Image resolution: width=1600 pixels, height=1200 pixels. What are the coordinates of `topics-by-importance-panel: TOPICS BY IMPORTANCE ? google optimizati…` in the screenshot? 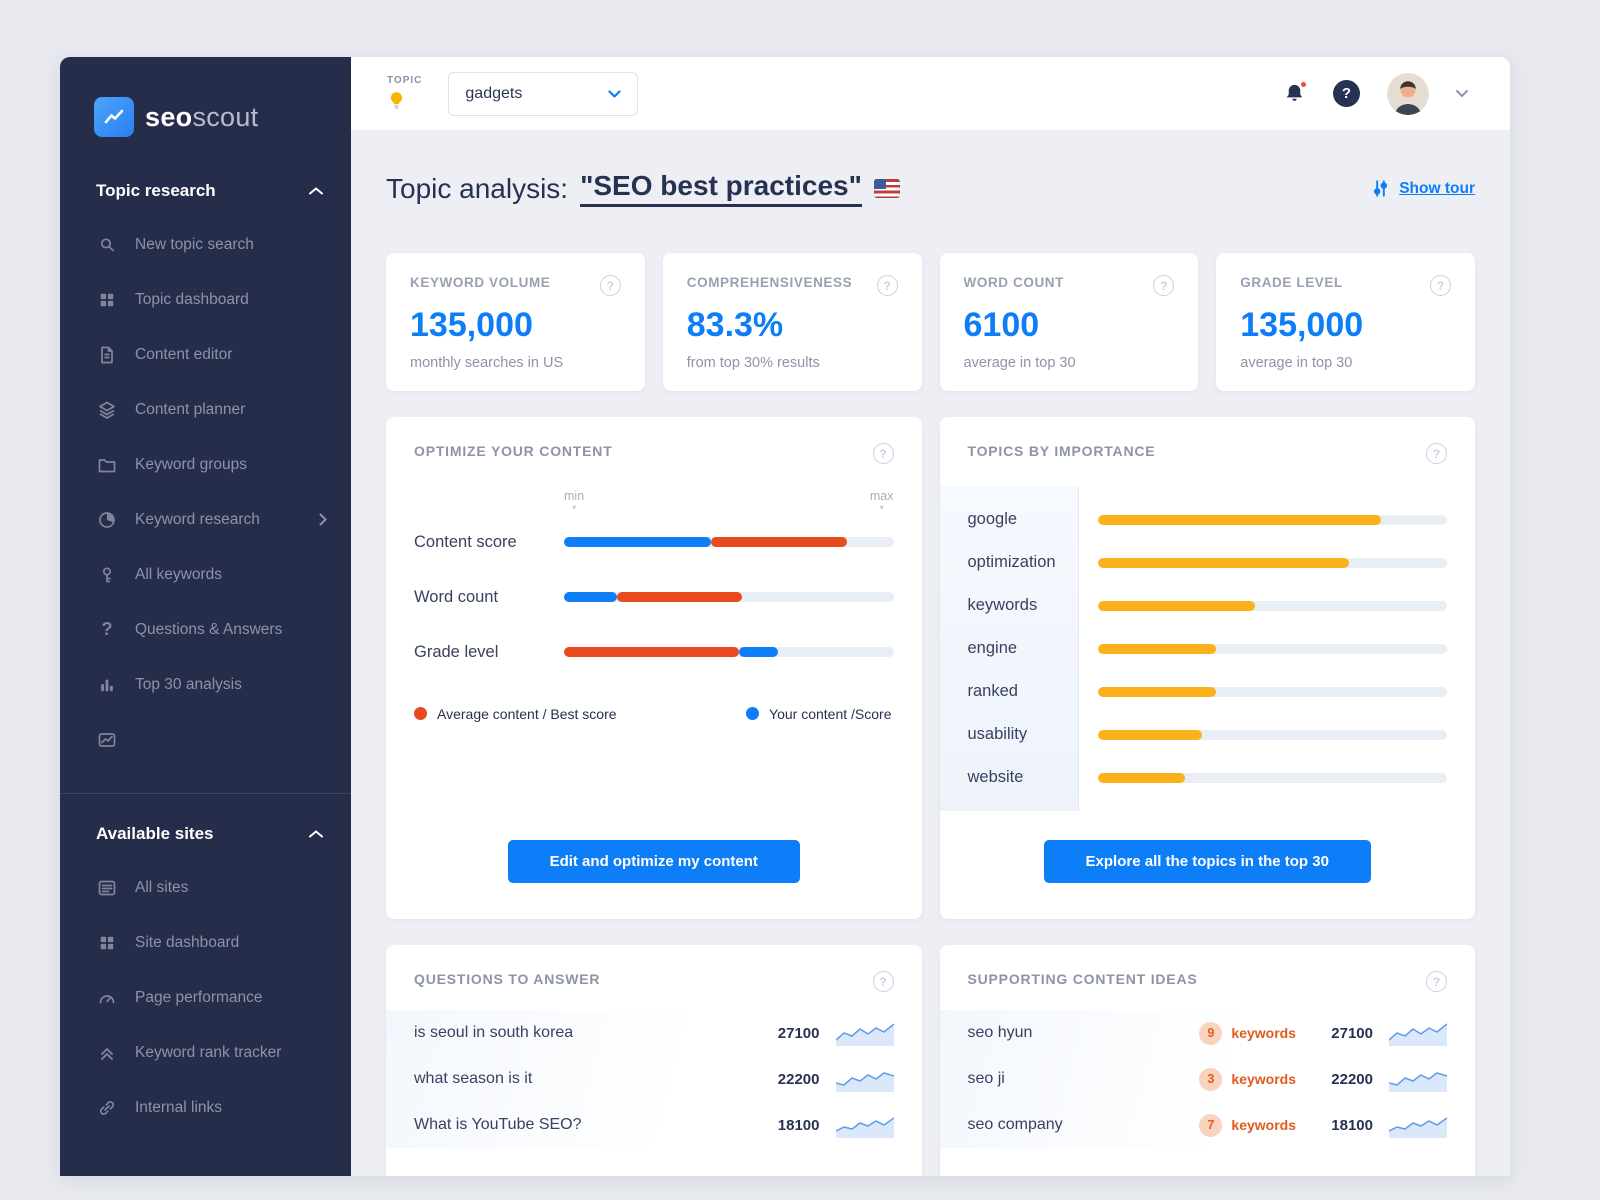 It's located at (1207, 668).